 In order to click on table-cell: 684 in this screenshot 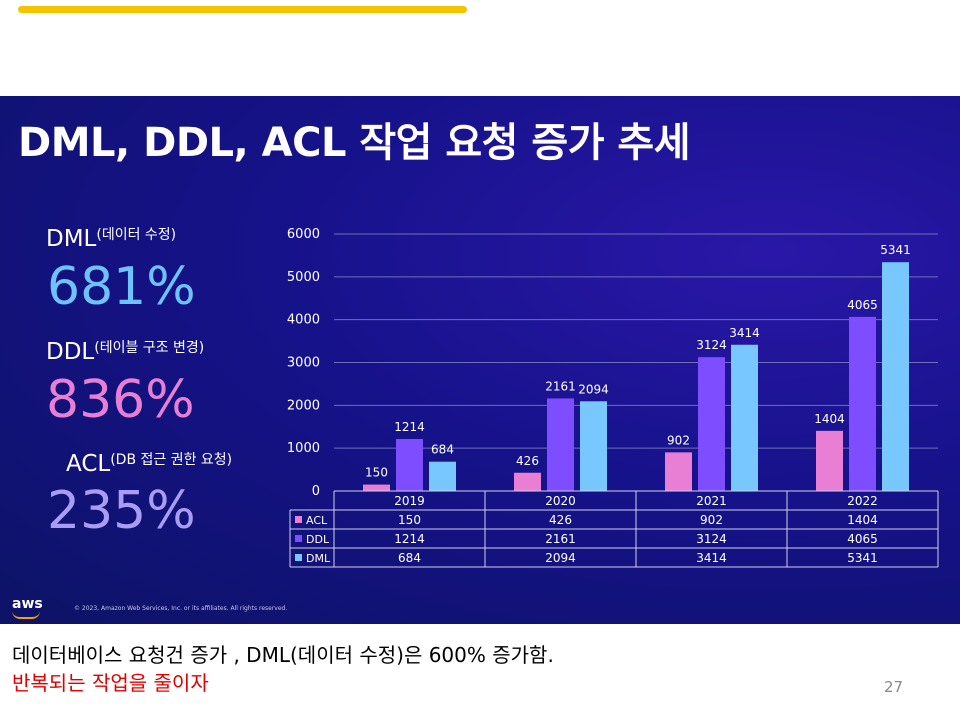, I will do `click(409, 558)`.